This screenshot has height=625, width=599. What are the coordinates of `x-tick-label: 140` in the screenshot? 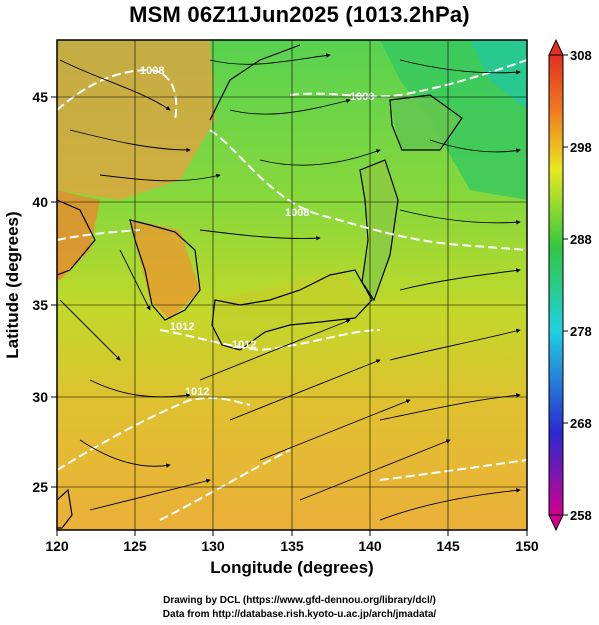 It's located at (370, 546).